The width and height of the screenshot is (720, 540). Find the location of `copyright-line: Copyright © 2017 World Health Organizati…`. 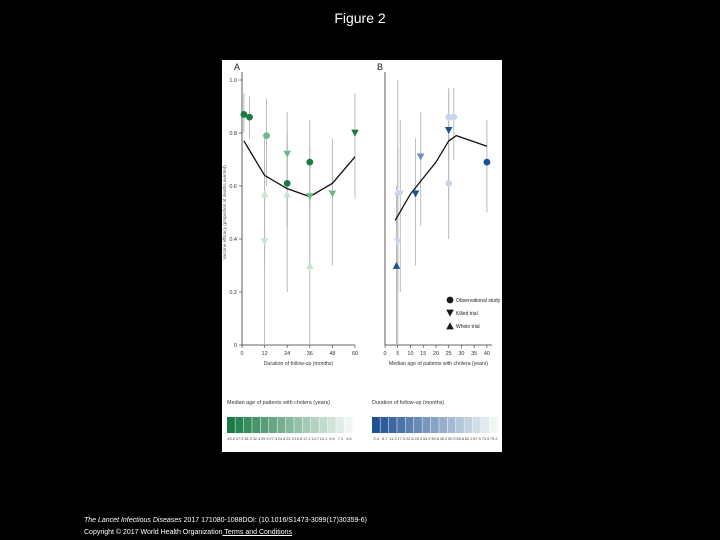

copyright-line: Copyright © 2017 World Health Organizati… is located at coordinates (225, 533).